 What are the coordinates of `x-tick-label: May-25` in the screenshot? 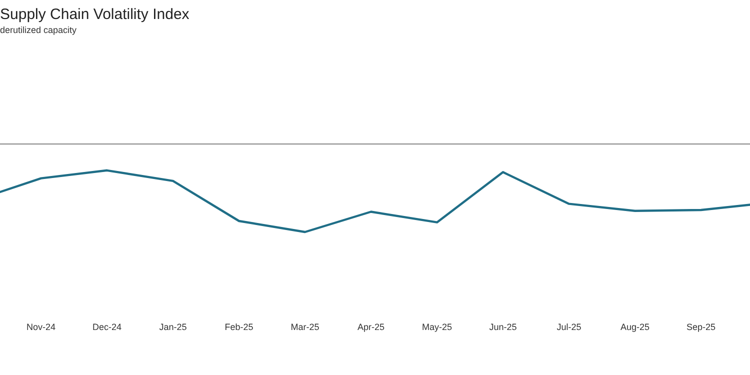 It's located at (437, 327).